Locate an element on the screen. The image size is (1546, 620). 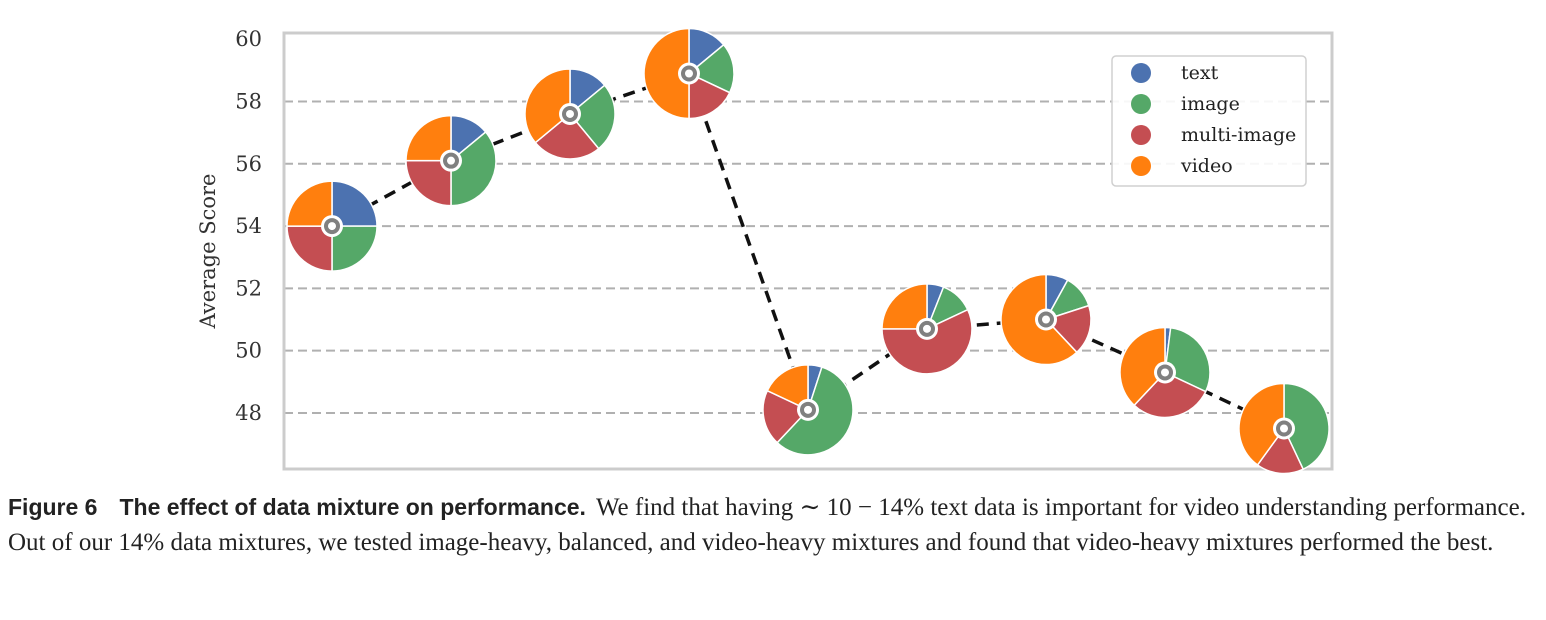
legend-label-video: video is located at coordinates (1206, 166).